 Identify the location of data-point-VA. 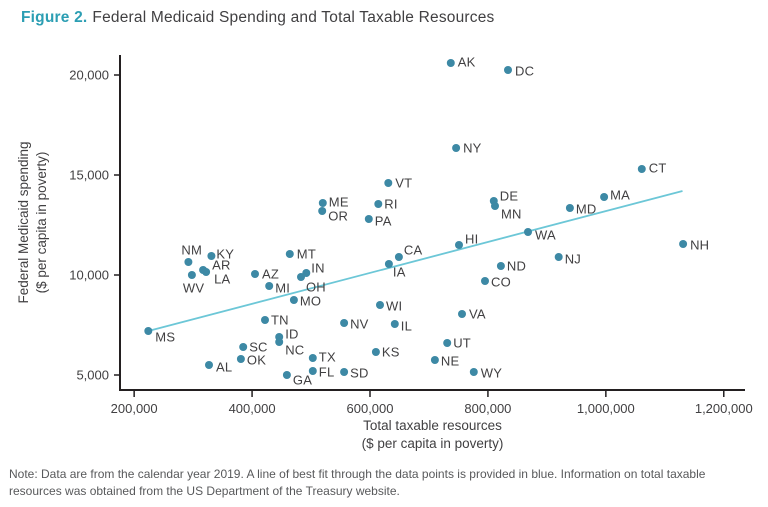
(462, 314).